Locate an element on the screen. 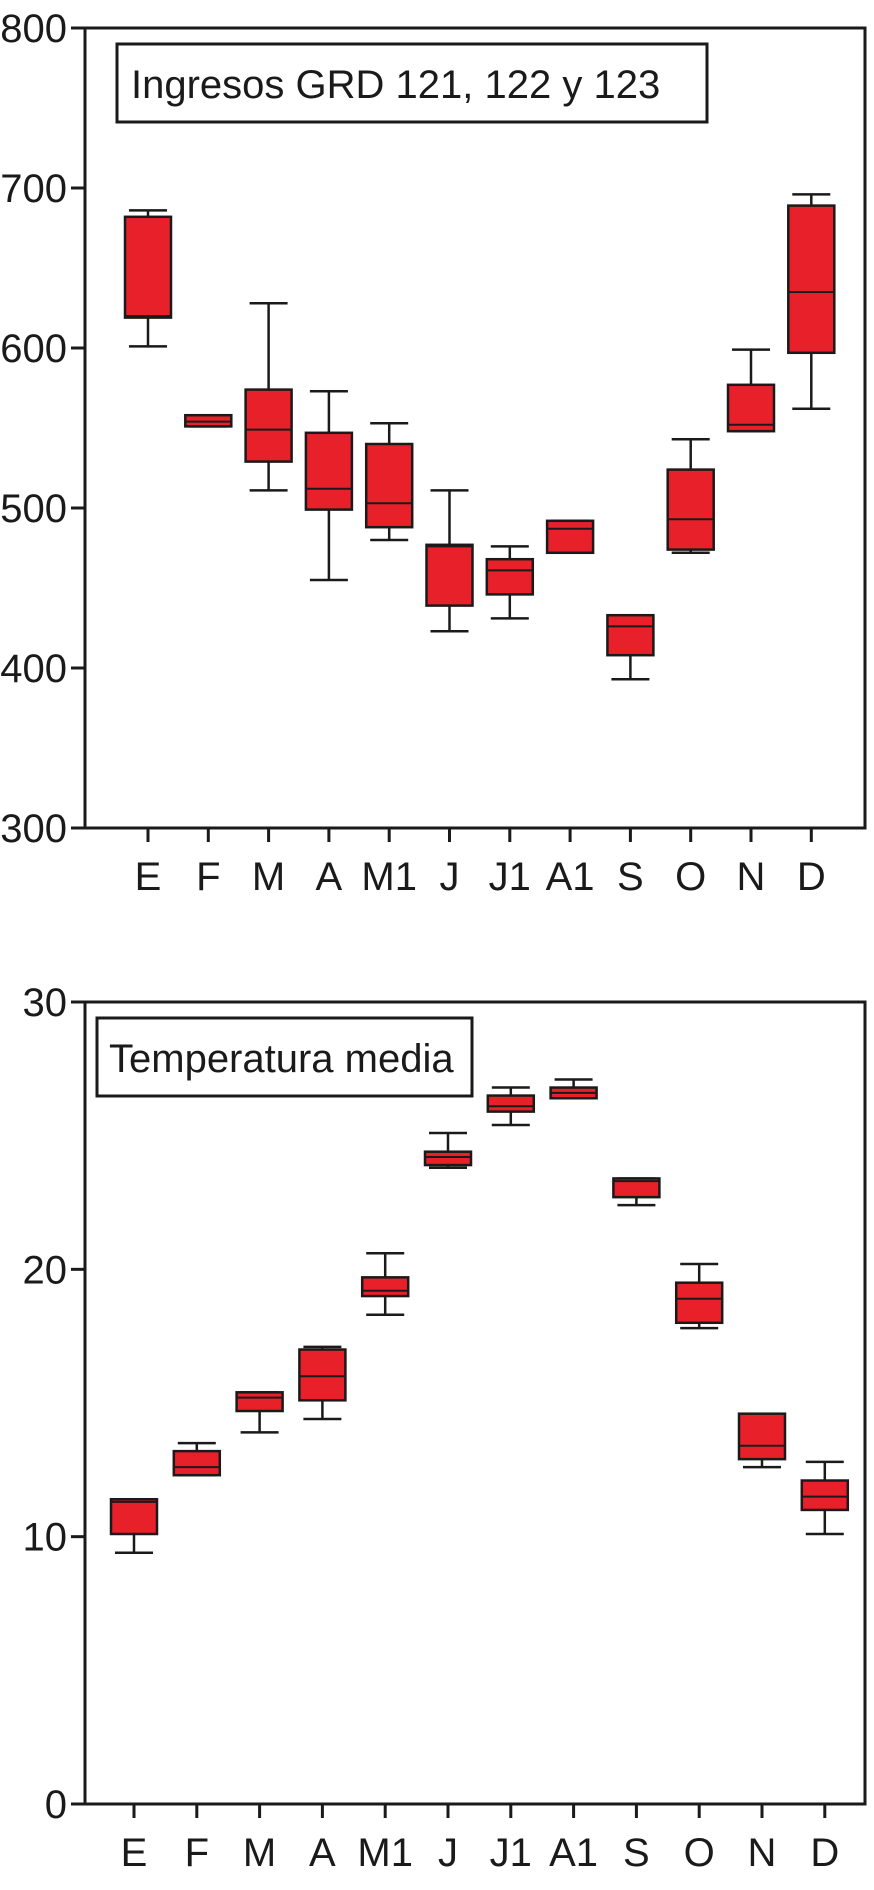 Image resolution: width=874 pixels, height=1890 pixels. y-tick-label: 20 is located at coordinates (45, 1270).